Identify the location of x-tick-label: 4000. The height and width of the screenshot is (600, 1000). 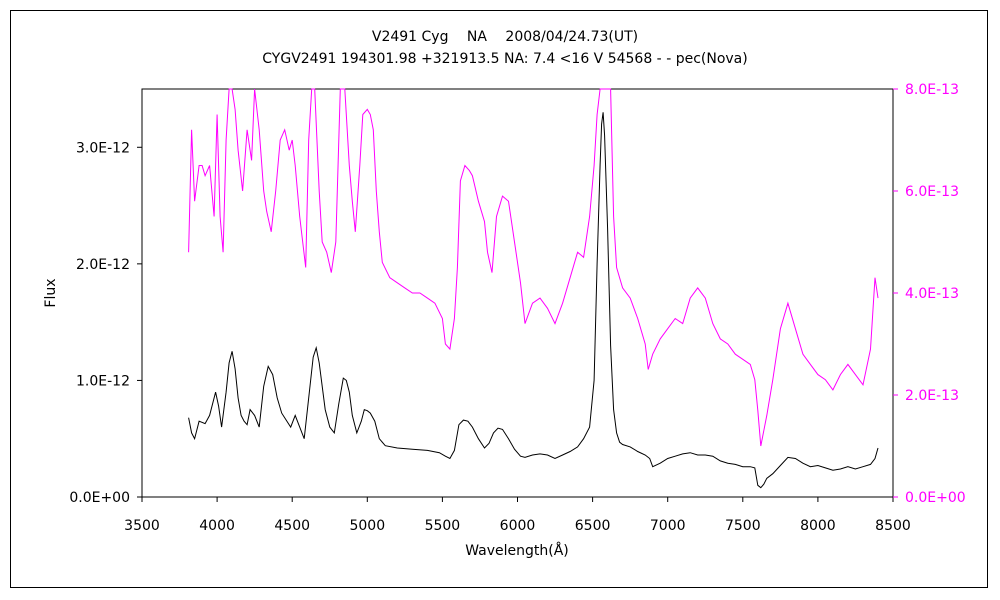
(217, 526).